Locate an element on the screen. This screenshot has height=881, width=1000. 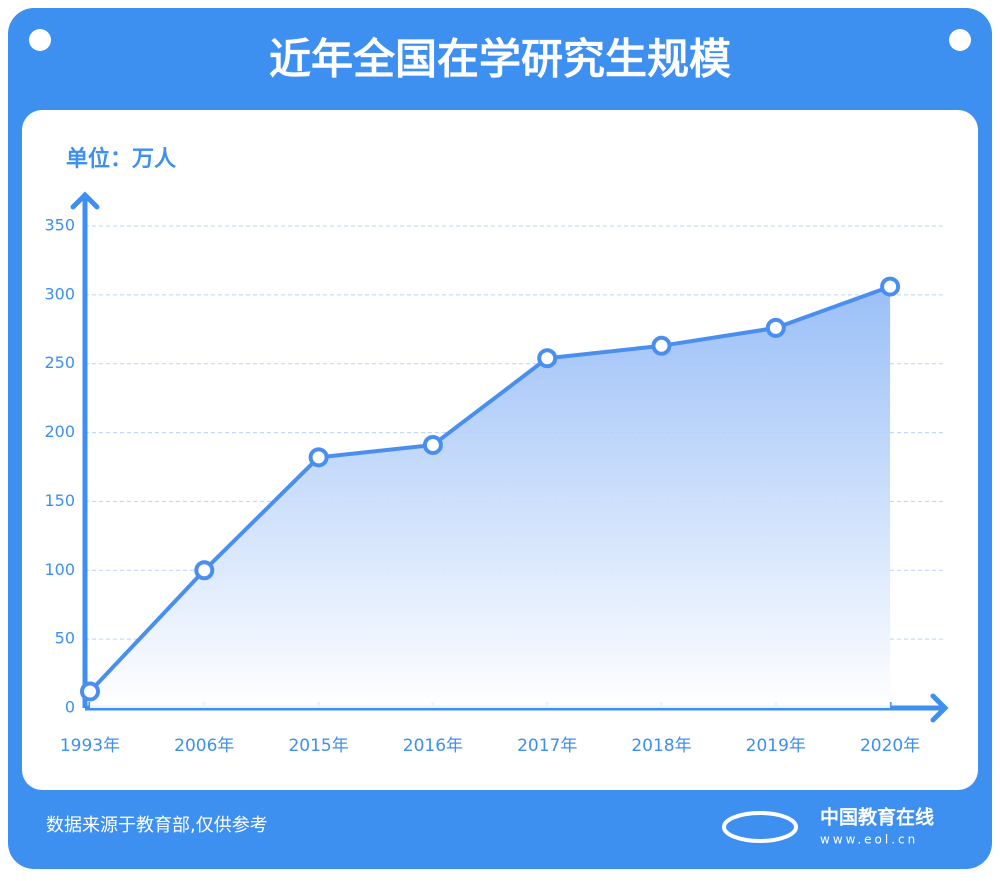
y-axis-arrow is located at coordinates (85, 200).